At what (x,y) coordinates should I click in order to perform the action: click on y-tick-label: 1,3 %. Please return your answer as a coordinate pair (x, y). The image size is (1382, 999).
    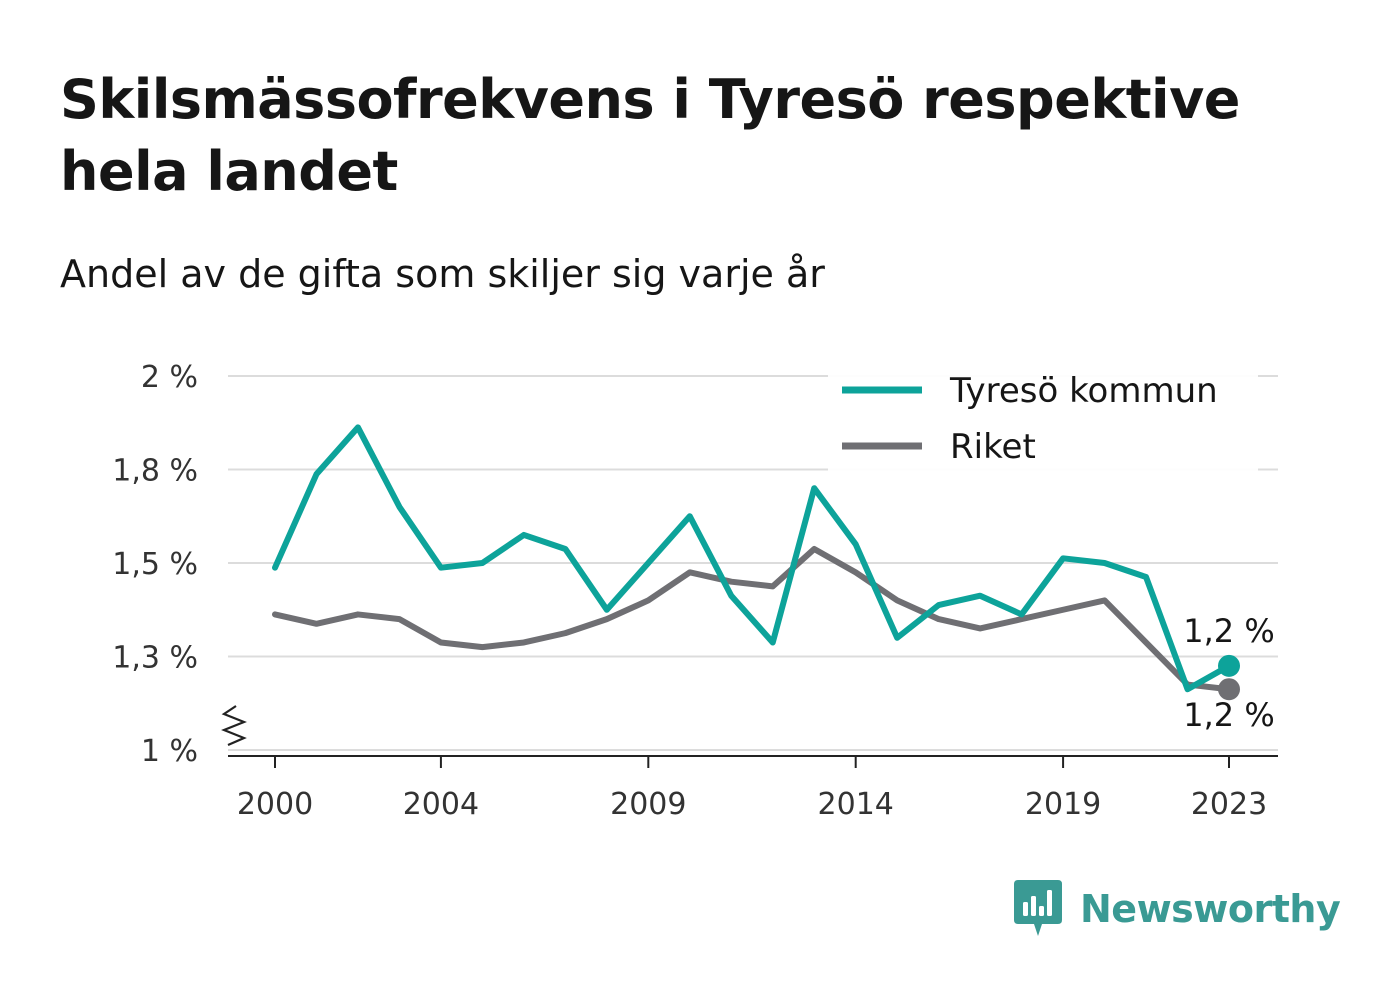
    Looking at the image, I should click on (155, 658).